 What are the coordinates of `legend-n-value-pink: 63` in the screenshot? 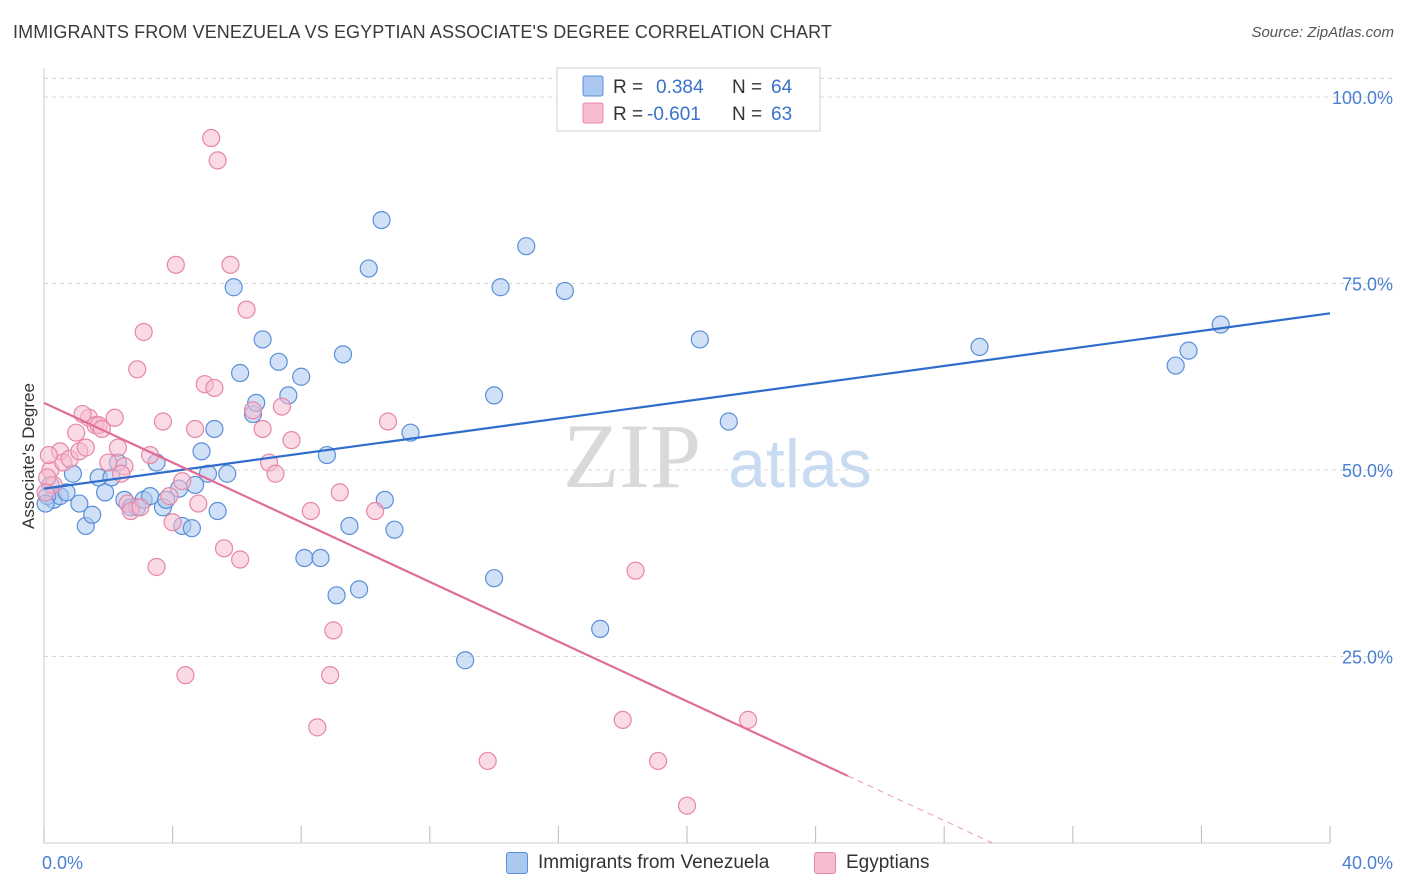 It's located at (781, 114).